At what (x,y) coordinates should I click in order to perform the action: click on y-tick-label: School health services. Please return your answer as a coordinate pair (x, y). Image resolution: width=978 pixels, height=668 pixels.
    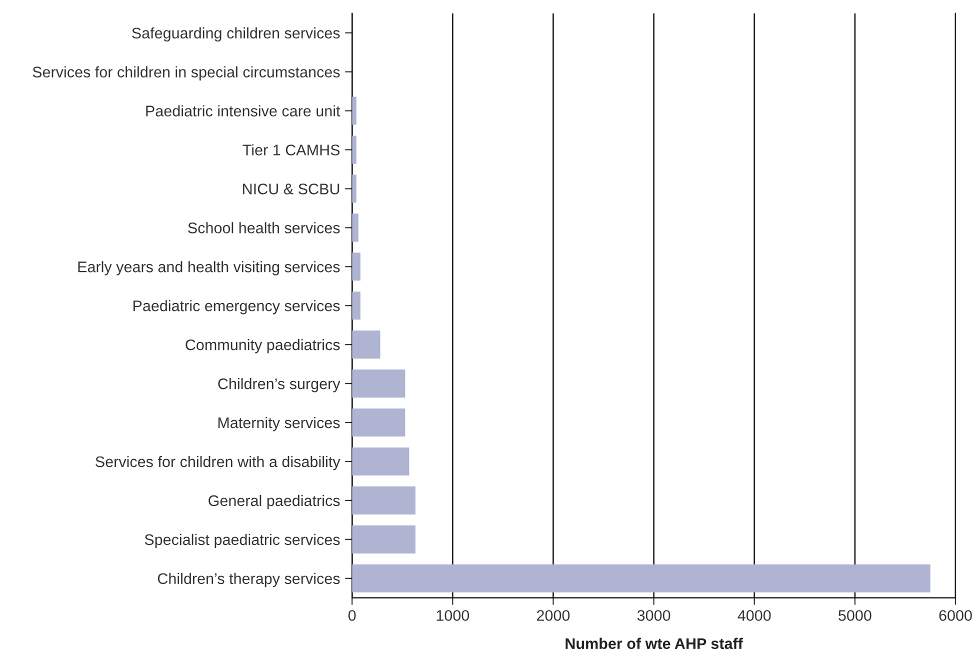
    Looking at the image, I should click on (264, 228).